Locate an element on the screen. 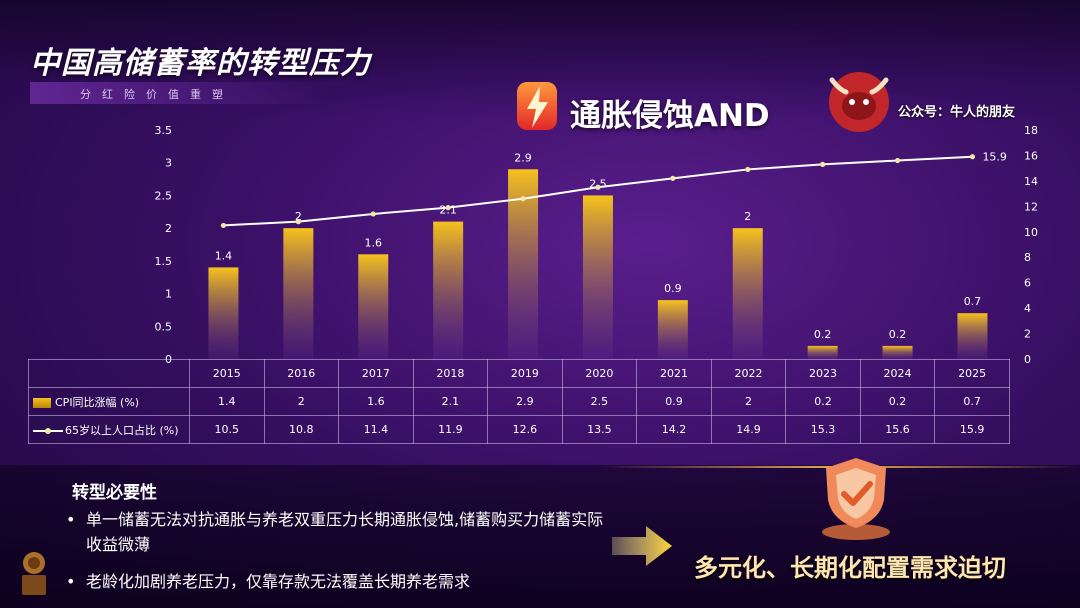 This screenshot has width=1080, height=608. bar-data-label: 1.6 is located at coordinates (374, 242).